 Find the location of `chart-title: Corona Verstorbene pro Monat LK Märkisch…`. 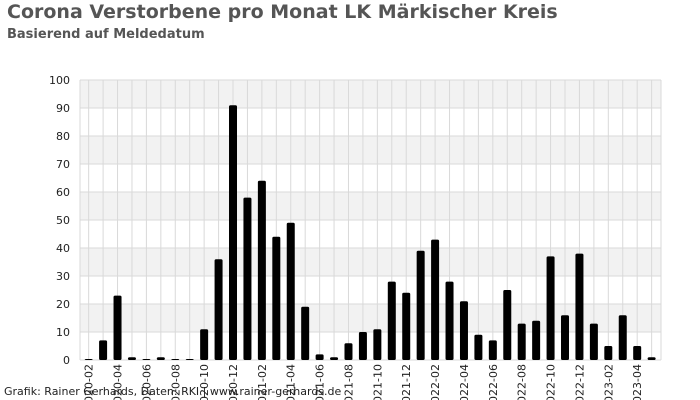

chart-title: Corona Verstorbene pro Monat LK Märkisch… is located at coordinates (282, 12).